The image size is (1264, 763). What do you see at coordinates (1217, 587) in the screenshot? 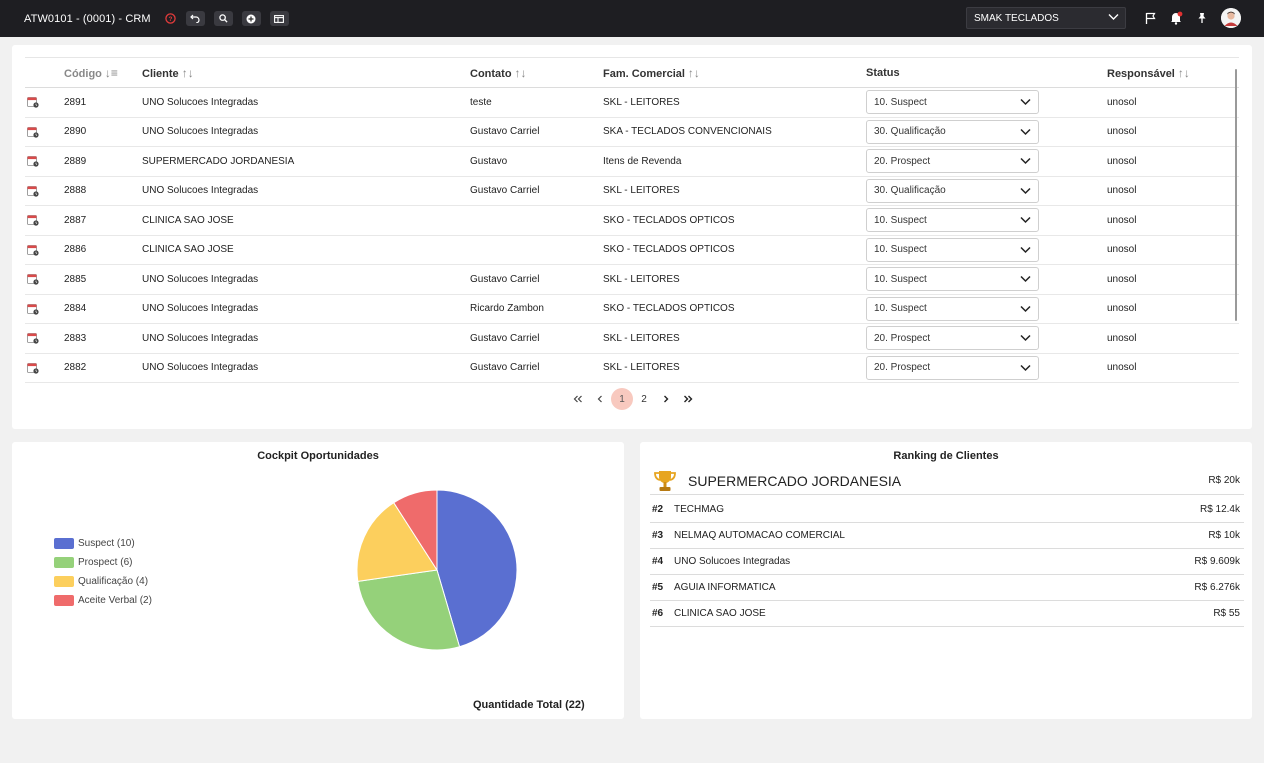
I see `ranking-value: R$ 6.276k` at bounding box center [1217, 587].